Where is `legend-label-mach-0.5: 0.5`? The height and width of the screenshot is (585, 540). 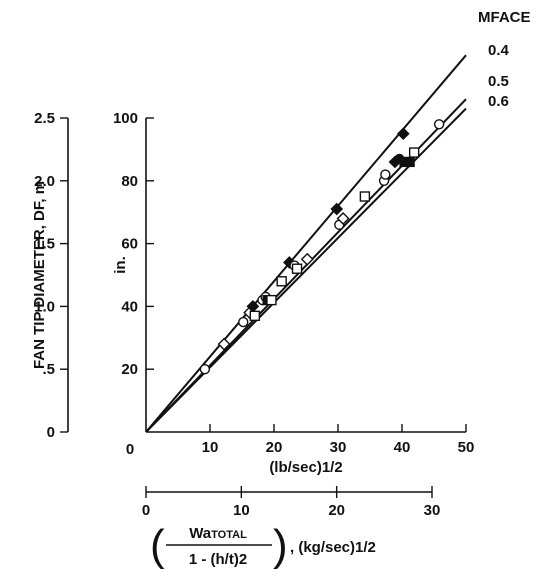
legend-label-mach-0.5: 0.5 is located at coordinates (498, 81).